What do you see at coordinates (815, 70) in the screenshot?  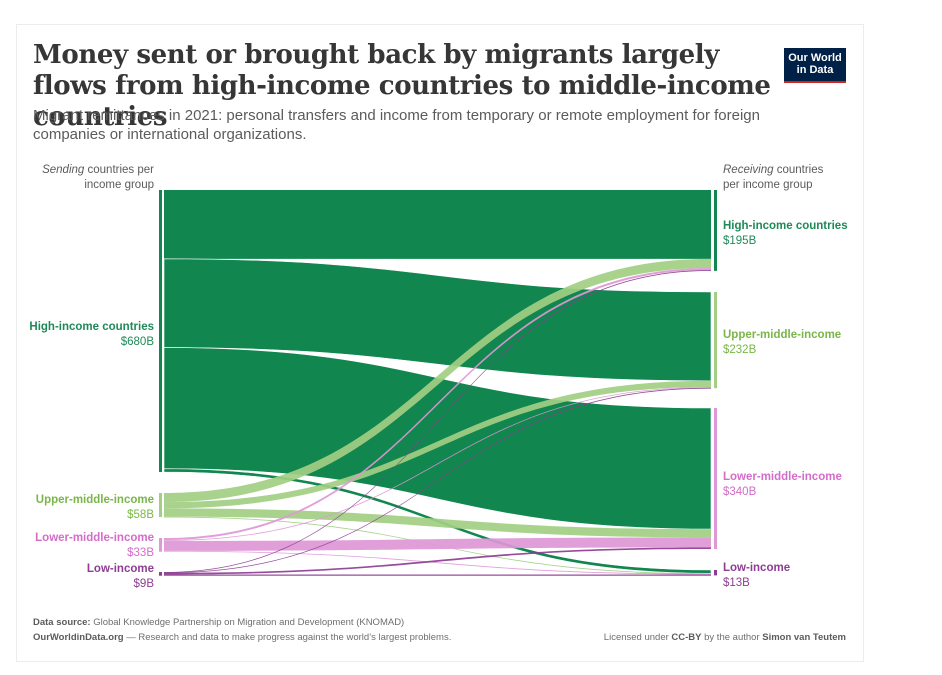 I see `logo-line-2: in Data` at bounding box center [815, 70].